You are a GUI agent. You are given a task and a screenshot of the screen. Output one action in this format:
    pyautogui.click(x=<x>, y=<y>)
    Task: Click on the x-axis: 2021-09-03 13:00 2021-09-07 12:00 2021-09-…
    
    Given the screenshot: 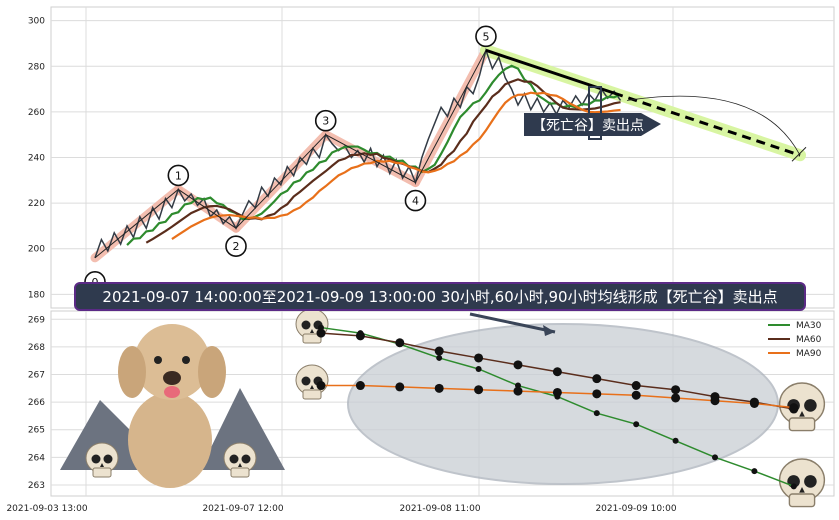 What is the action you would take?
    pyautogui.click(x=341, y=509)
    